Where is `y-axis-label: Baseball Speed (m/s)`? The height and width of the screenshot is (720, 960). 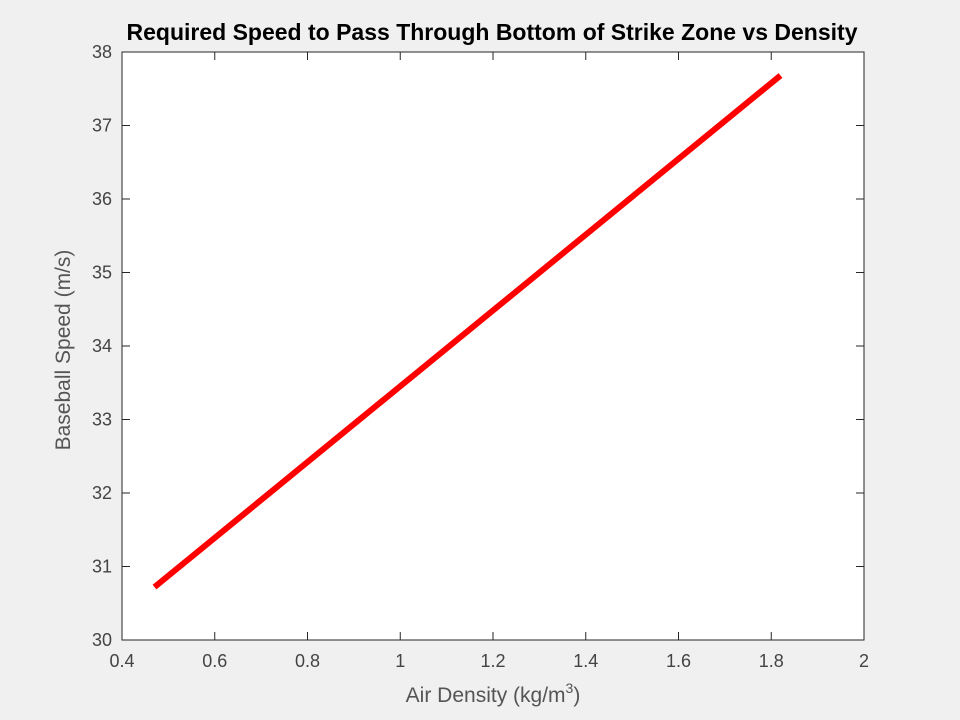
y-axis-label: Baseball Speed (m/s) is located at coordinates (63, 350).